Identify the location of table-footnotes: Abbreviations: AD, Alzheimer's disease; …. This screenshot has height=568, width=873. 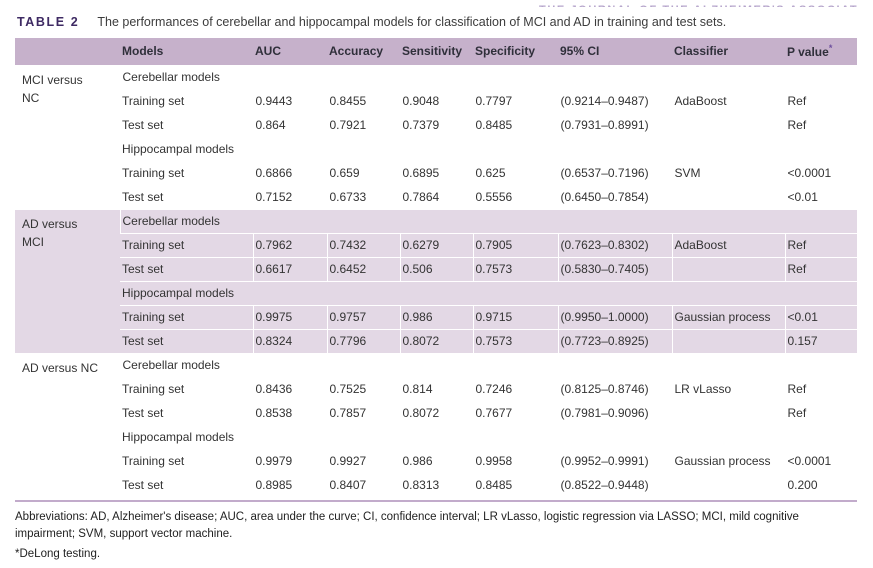
(436, 536).